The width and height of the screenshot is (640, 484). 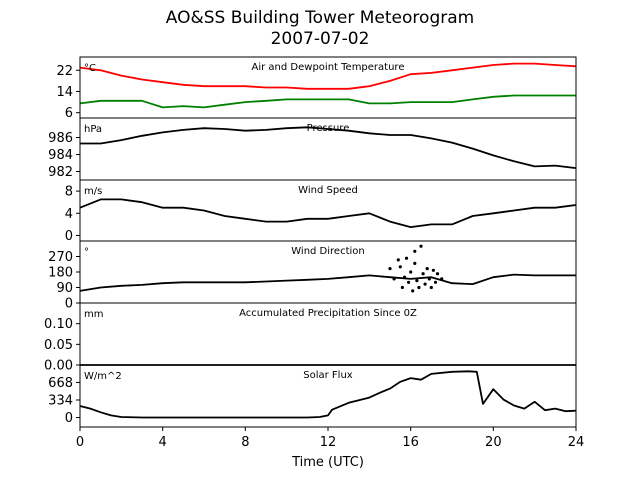 I want to click on panel-title-3: Wind Direction, so click(x=328, y=251).